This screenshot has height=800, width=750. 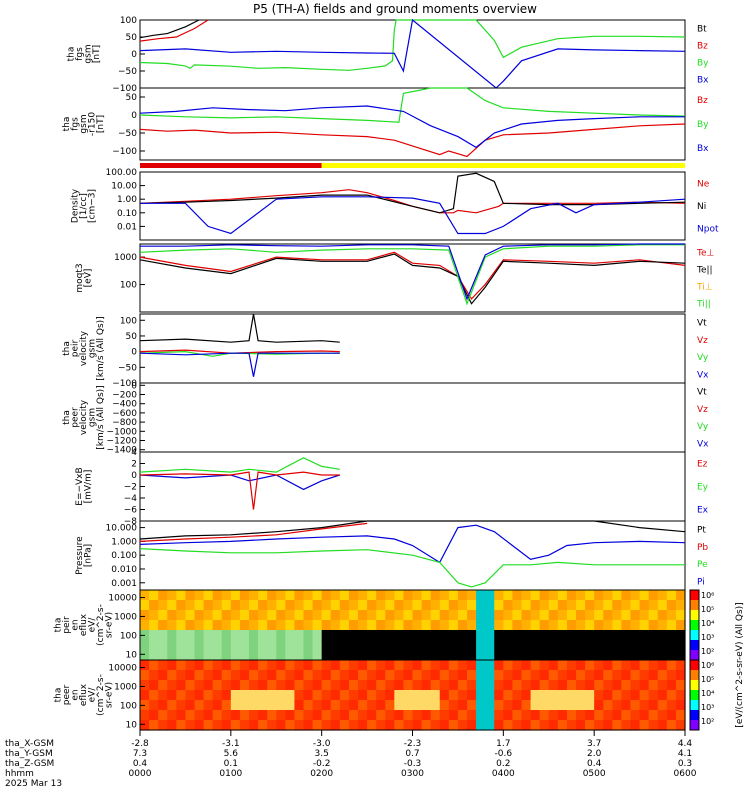 I want to click on y-axis-label-line: peer, so click(x=67, y=694).